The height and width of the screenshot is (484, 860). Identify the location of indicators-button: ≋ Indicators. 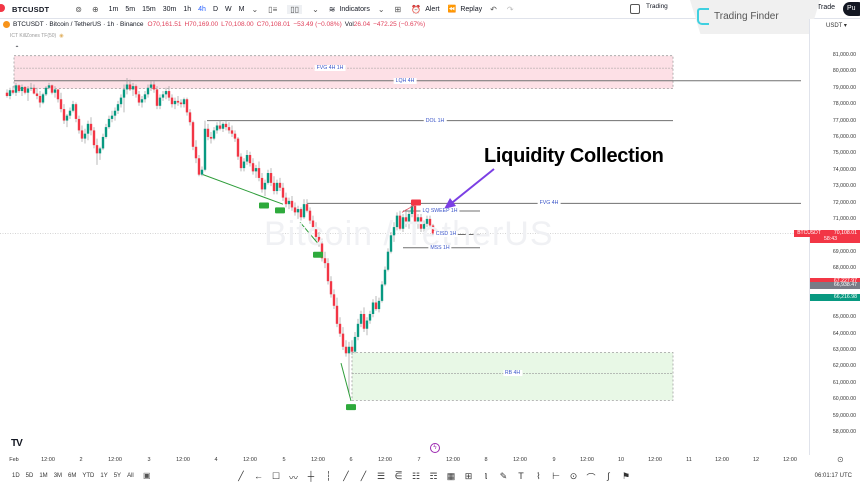
(349, 9).